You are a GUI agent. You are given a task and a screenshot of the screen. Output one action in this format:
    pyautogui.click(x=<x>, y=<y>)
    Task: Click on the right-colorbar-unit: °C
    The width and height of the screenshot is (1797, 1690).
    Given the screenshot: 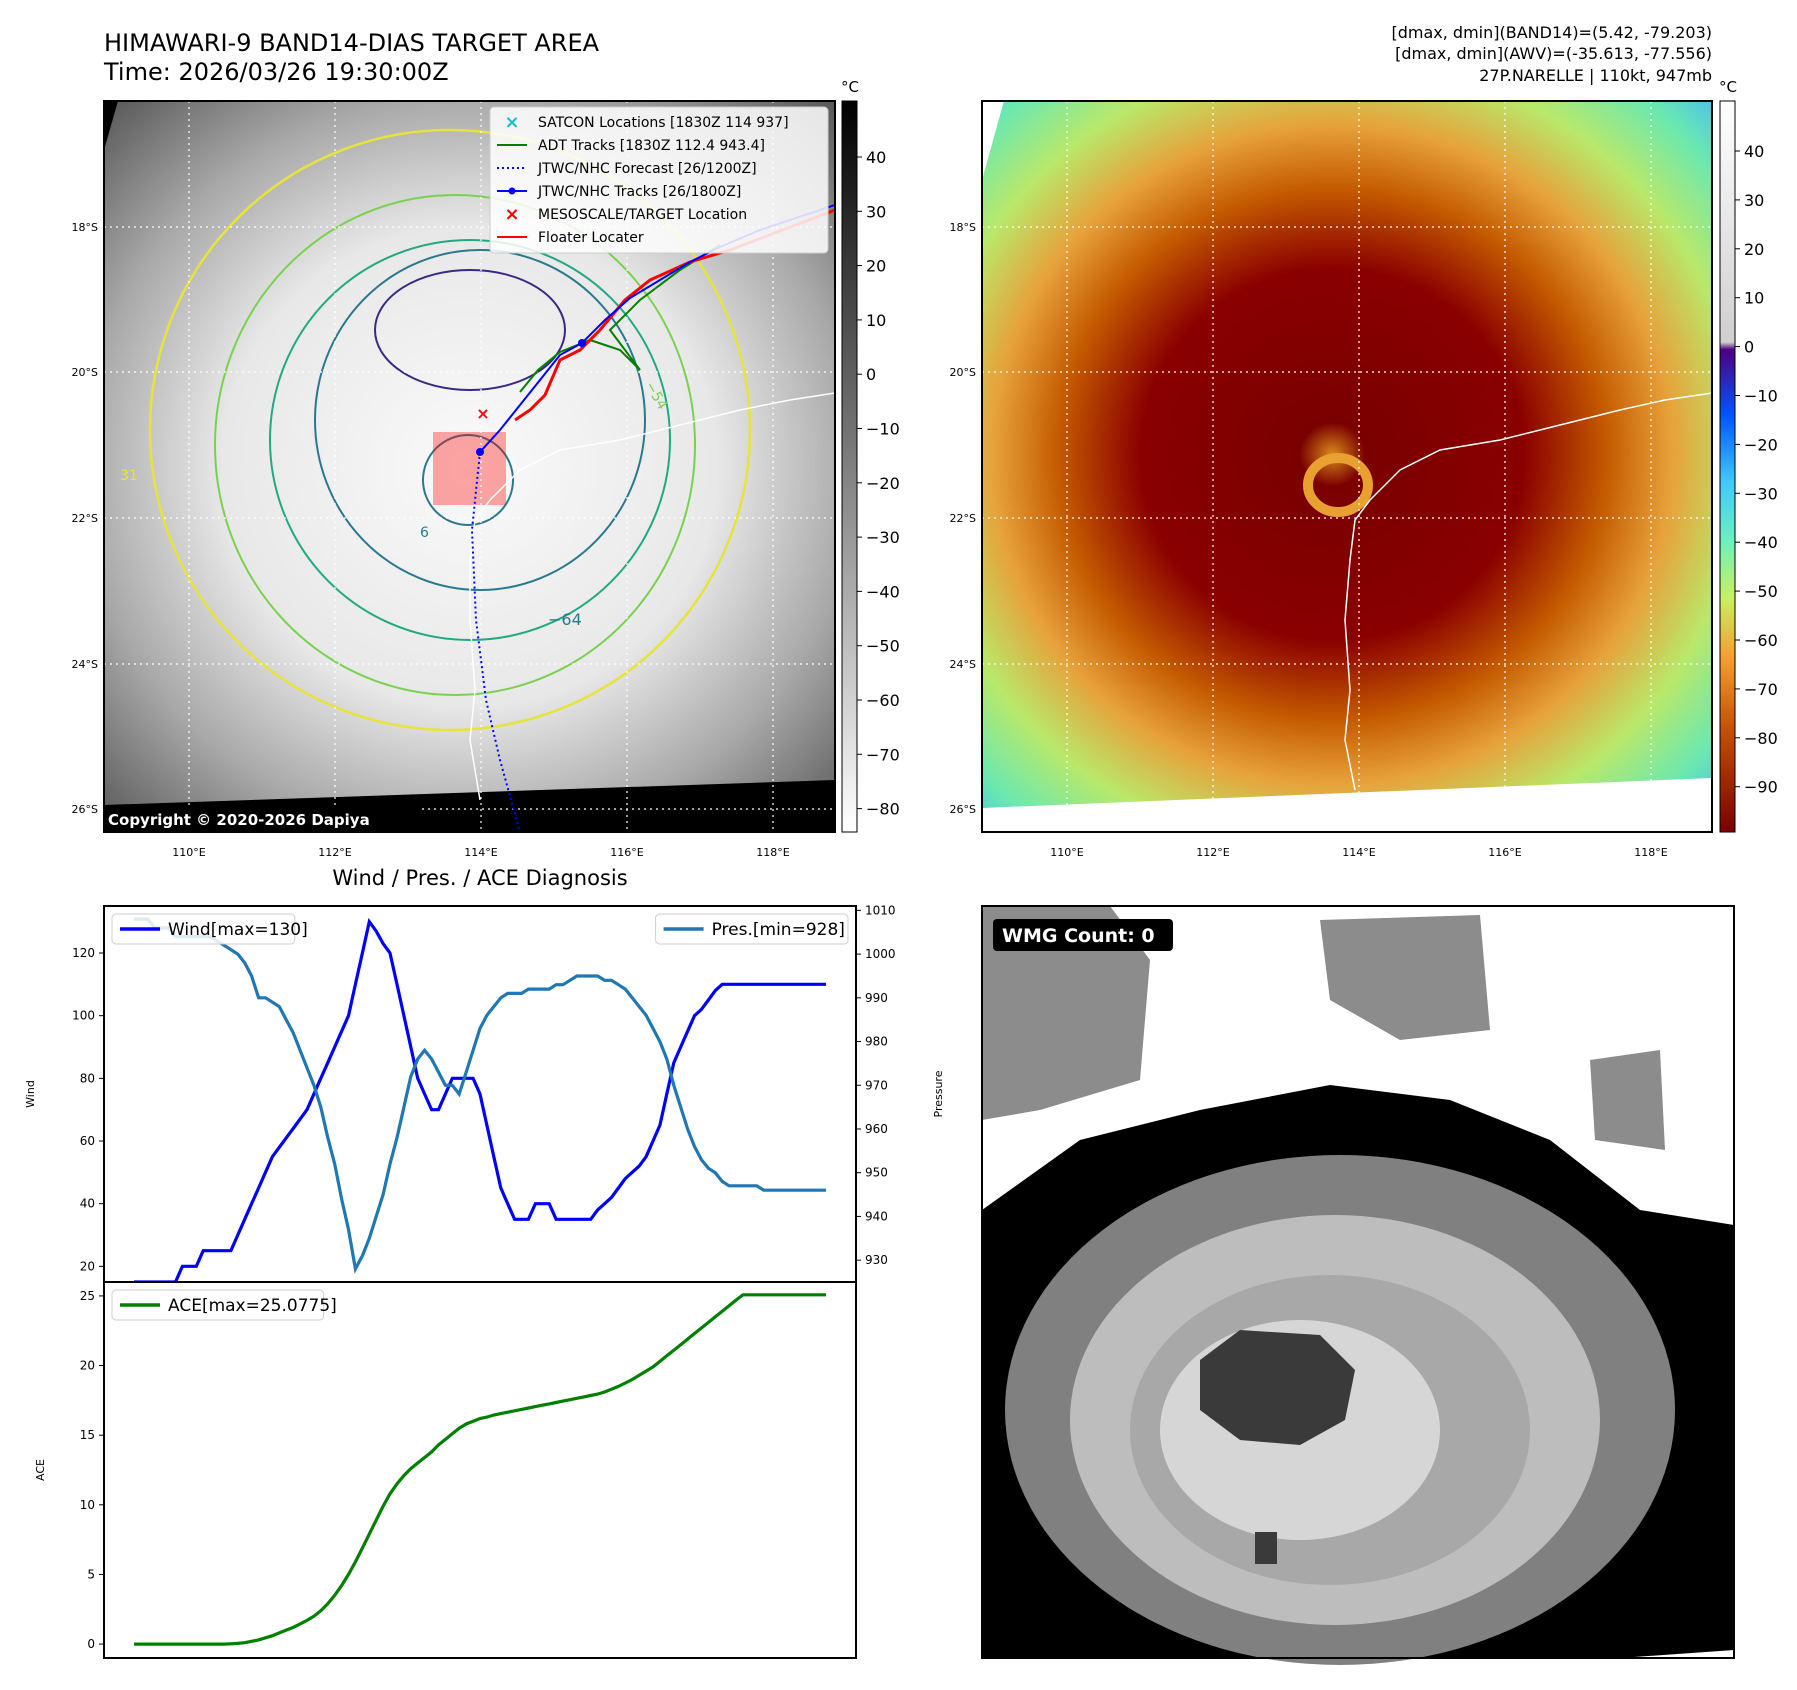 What is the action you would take?
    pyautogui.click(x=1728, y=87)
    